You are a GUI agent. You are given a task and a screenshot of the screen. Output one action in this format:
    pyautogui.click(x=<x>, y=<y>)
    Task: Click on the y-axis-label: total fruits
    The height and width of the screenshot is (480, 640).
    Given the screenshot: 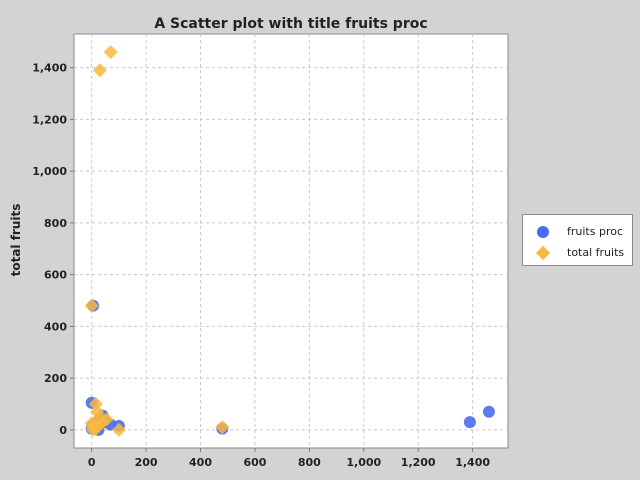 What is the action you would take?
    pyautogui.click(x=16, y=240)
    